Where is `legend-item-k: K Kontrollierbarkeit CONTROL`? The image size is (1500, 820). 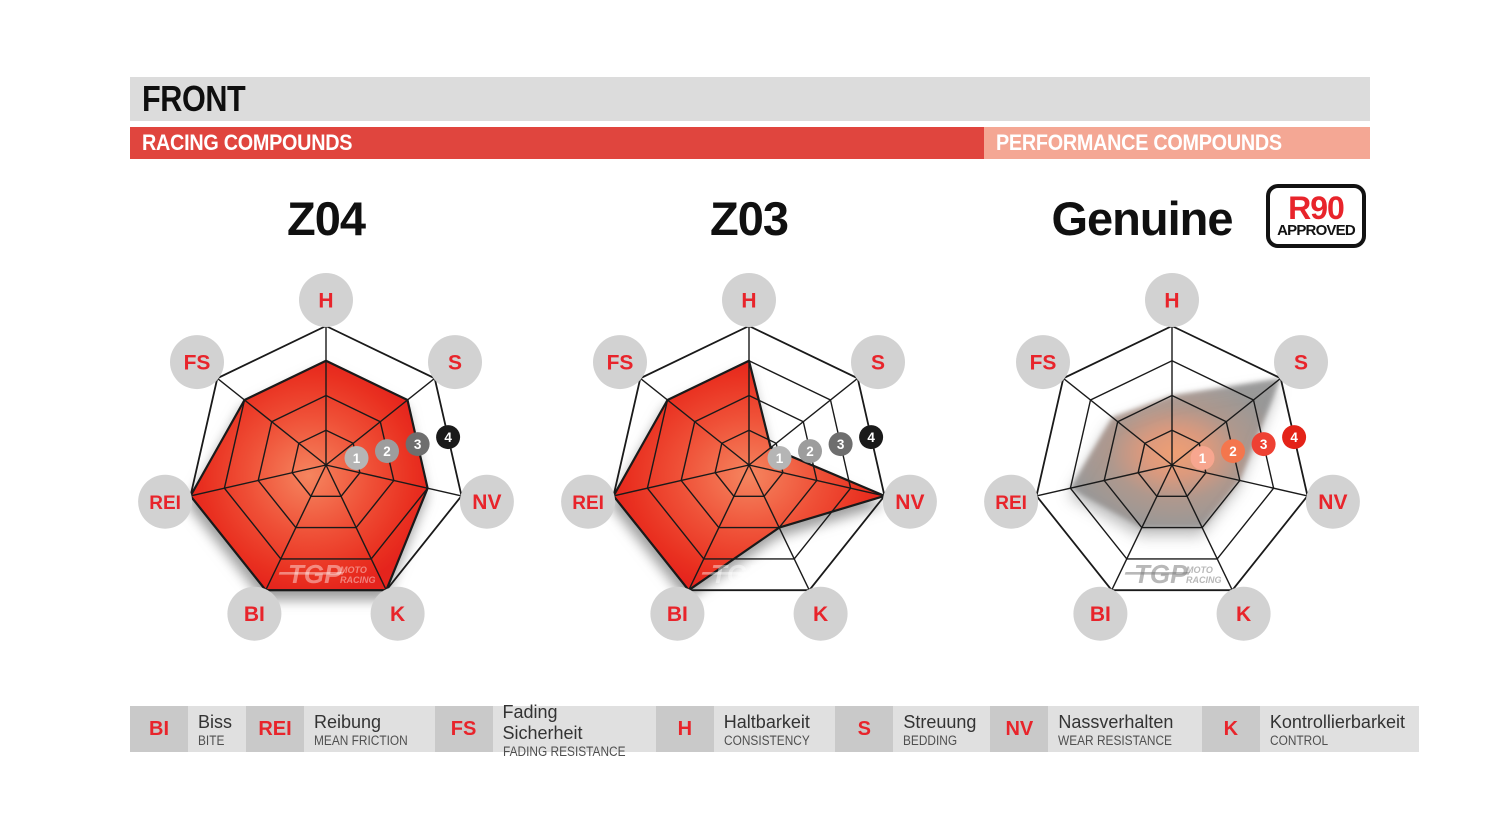
legend-item-k: K Kontrollierbarkeit CONTROL is located at coordinates (1310, 729).